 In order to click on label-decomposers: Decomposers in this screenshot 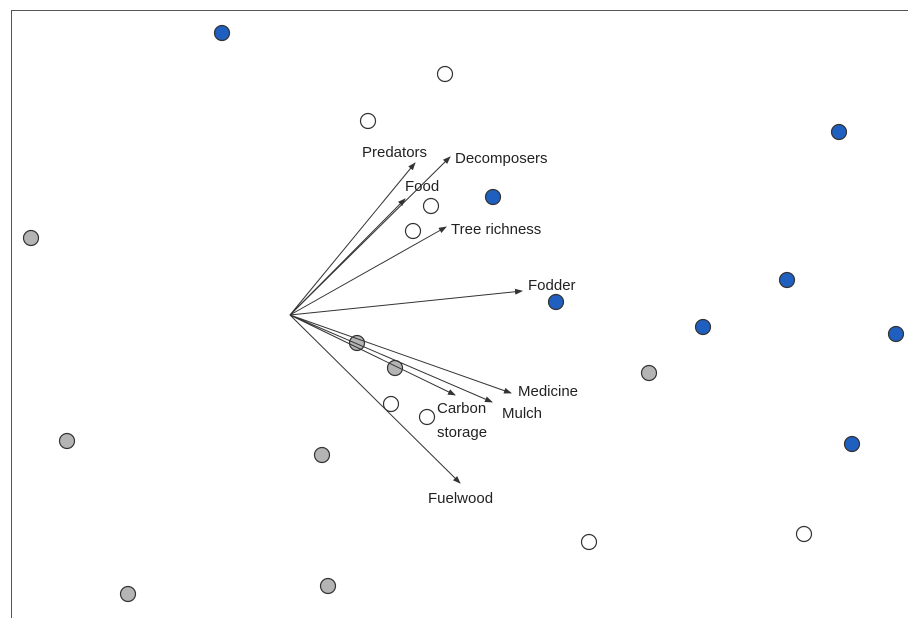, I will do `click(501, 158)`.